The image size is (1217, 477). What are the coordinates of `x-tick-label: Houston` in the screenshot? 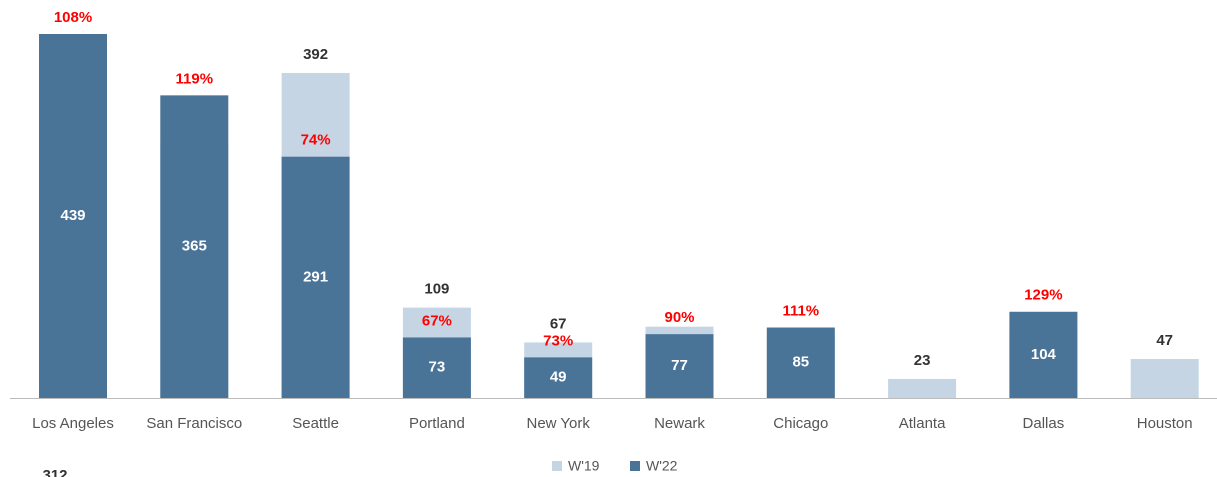 It's located at (1165, 423).